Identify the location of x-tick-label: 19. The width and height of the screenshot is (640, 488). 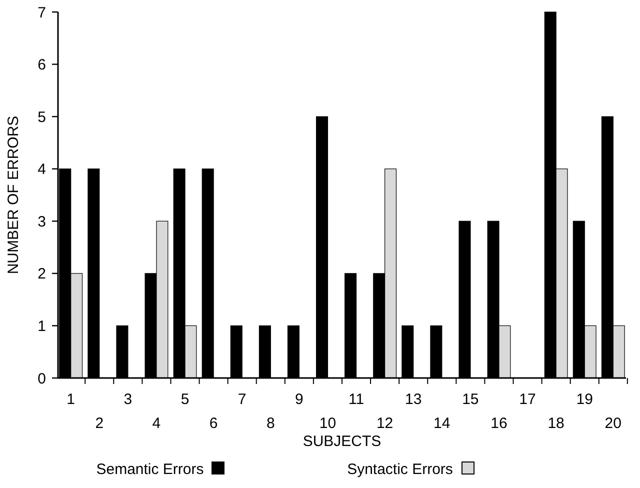
(584, 399).